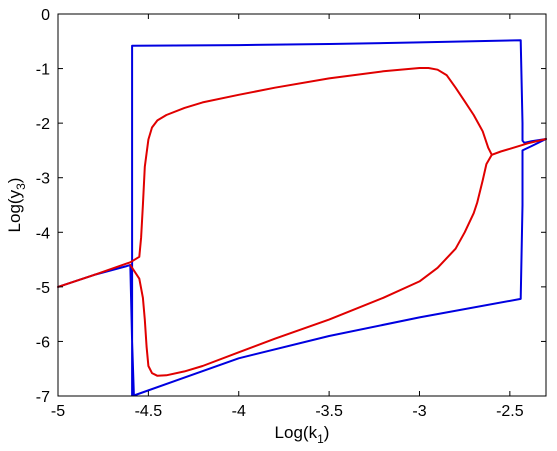 This screenshot has width=557, height=451. What do you see at coordinates (43, 342) in the screenshot?
I see `y-tick-label: -6` at bounding box center [43, 342].